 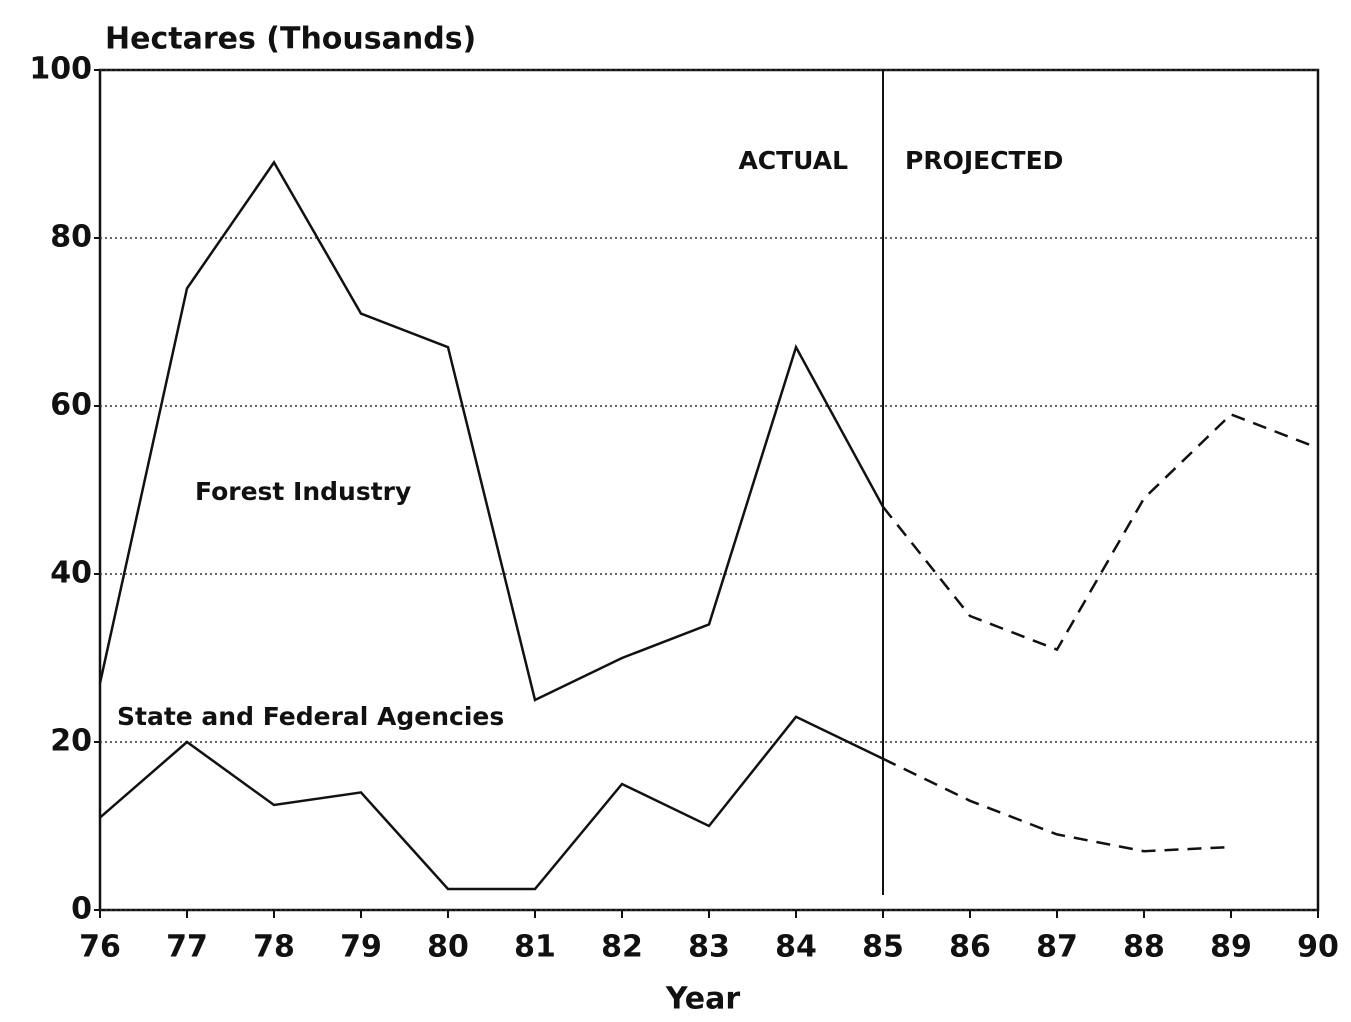 I want to click on x-tick-label: 78, so click(x=274, y=947).